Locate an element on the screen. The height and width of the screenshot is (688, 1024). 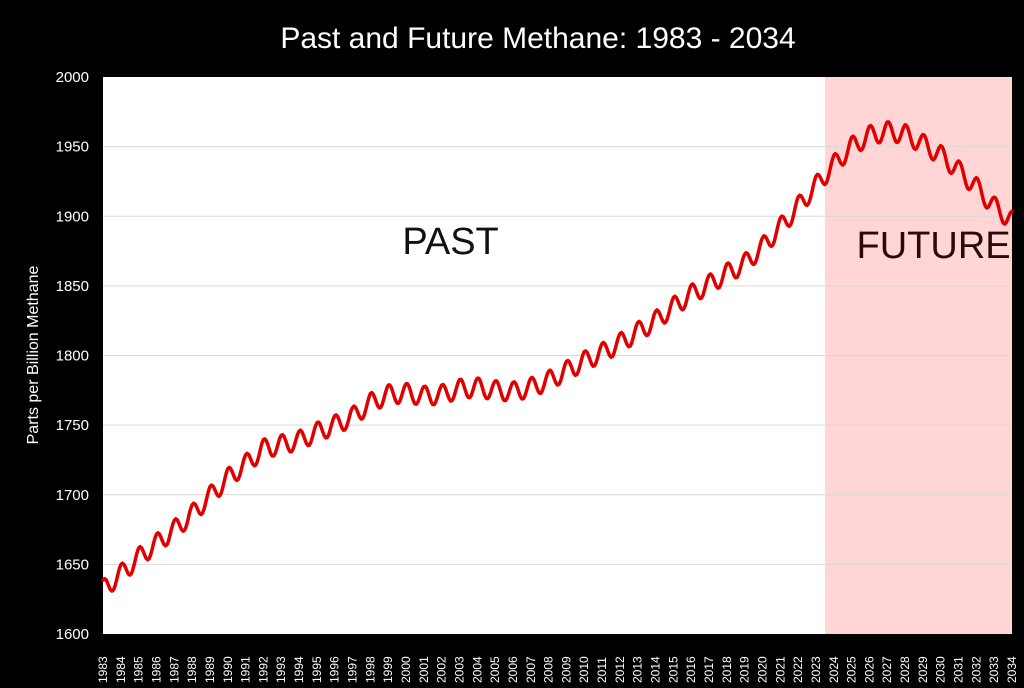
x-tick-label: 2006 is located at coordinates (513, 669).